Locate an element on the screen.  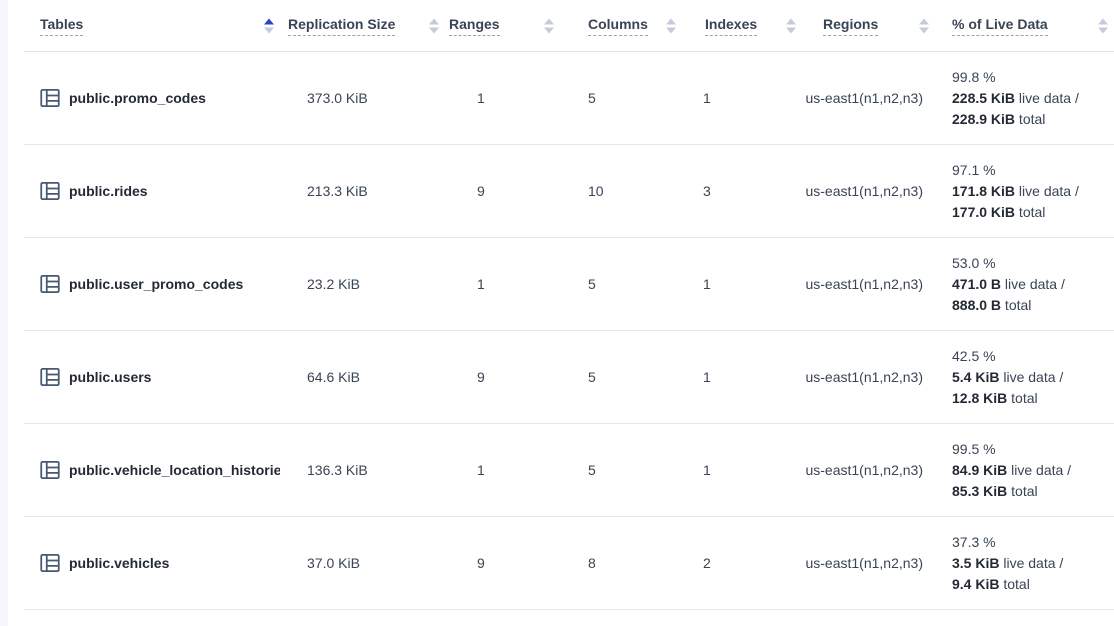
column-header-regions-label: Regions is located at coordinates (851, 26).